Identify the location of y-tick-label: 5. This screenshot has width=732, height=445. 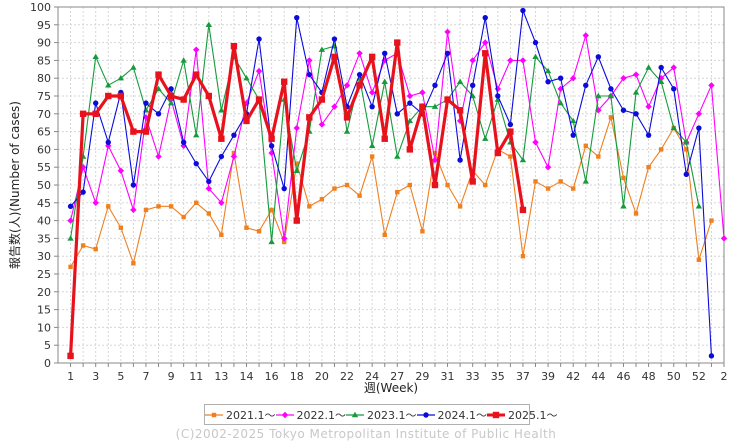
(47, 345).